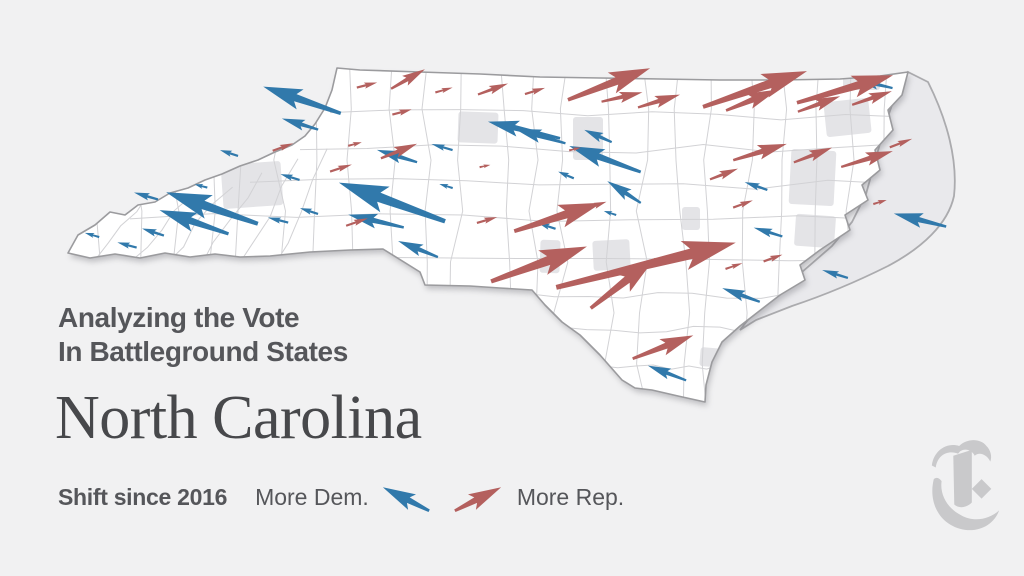  I want to click on rep-shift-arrow-icon, so click(477, 500).